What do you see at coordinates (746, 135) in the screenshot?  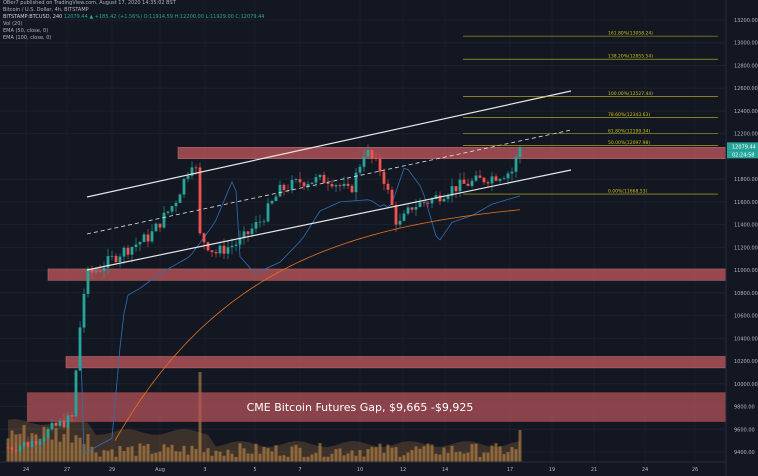 I see `price-tick-label: 12200.00` at bounding box center [746, 135].